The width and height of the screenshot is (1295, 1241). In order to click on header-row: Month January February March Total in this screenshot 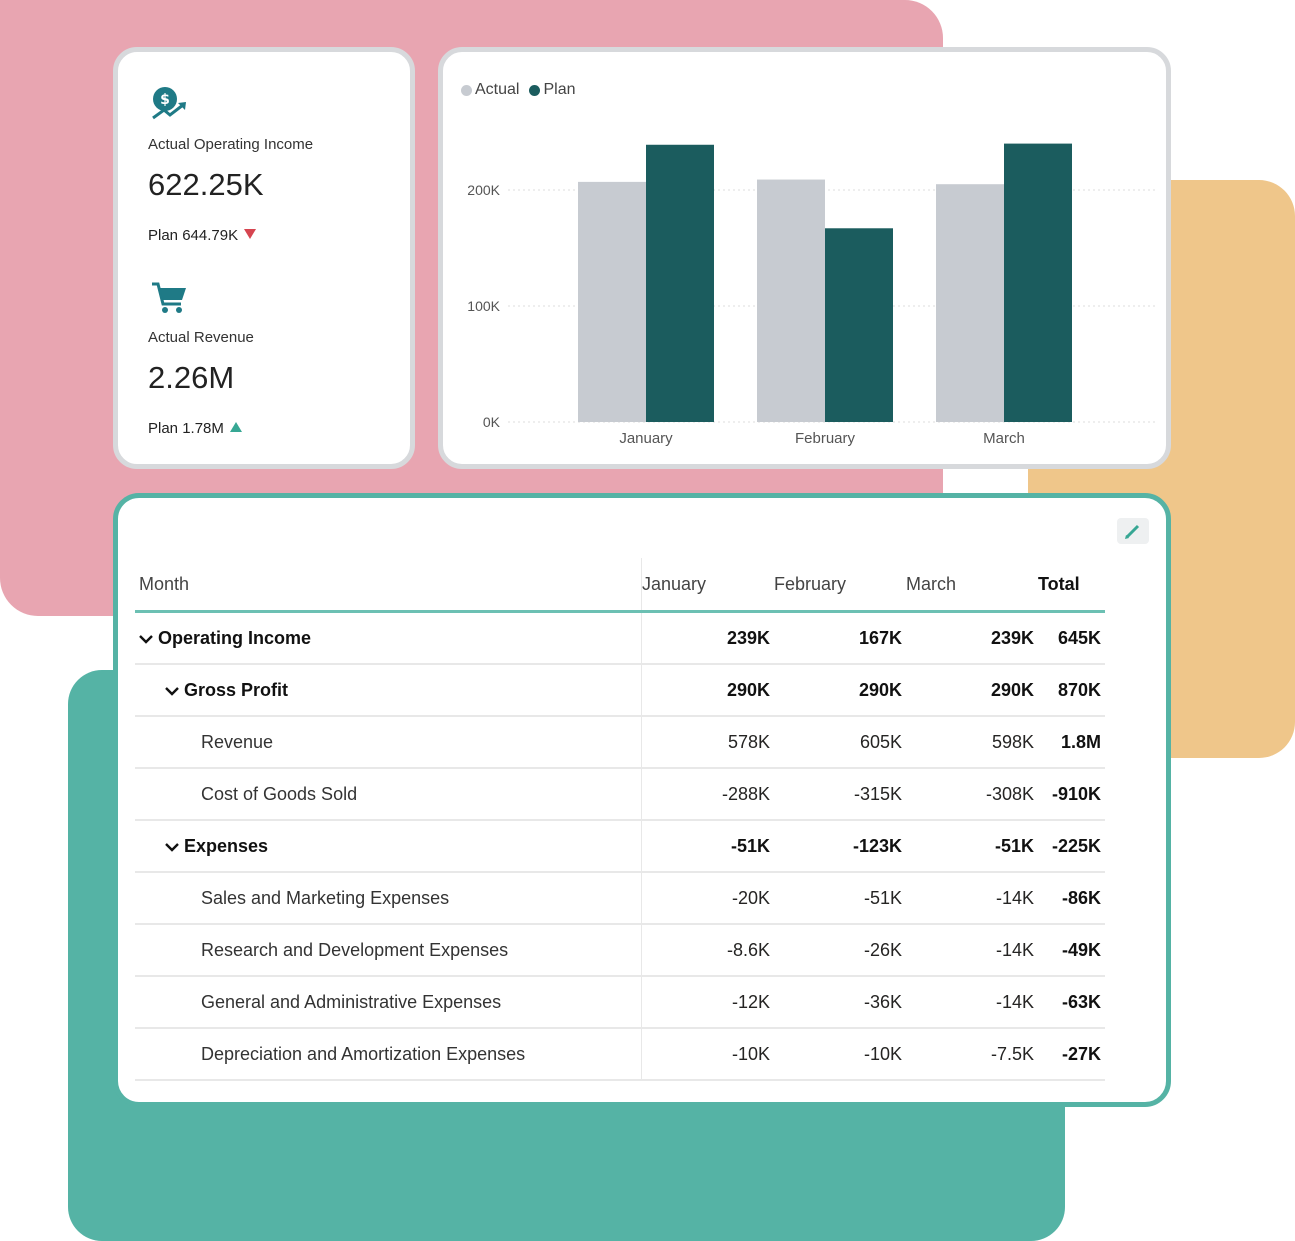, I will do `click(620, 585)`.